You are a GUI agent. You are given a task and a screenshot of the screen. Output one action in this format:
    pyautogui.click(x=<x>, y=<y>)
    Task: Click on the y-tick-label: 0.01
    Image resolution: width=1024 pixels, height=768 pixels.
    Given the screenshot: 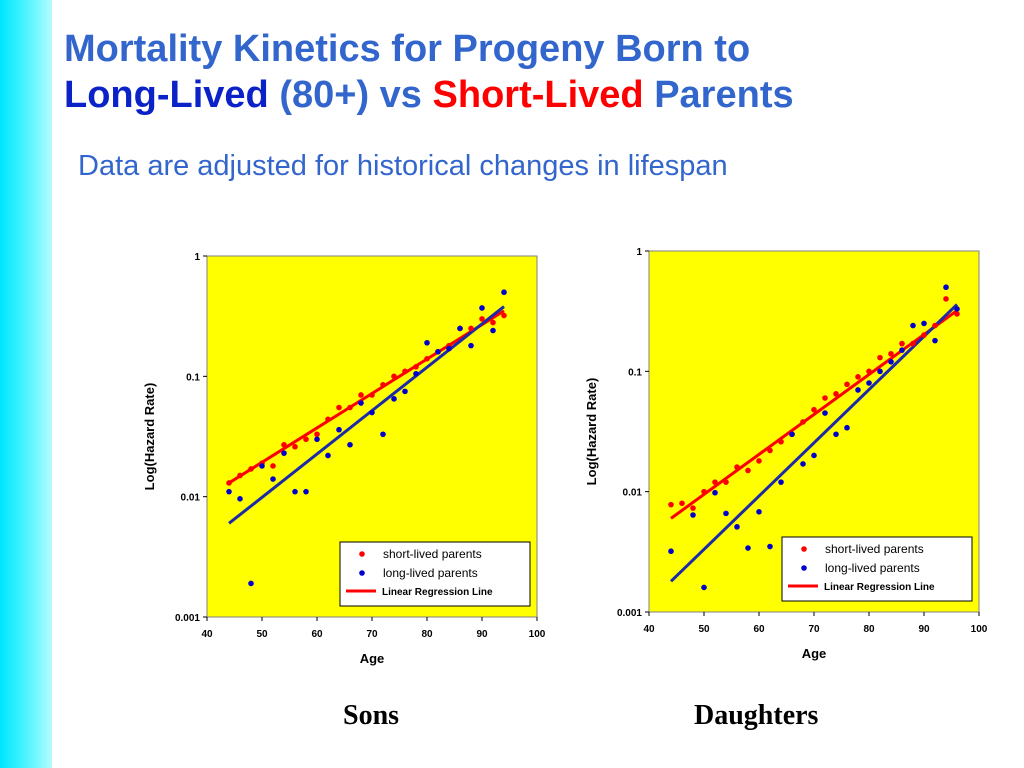 What is the action you would take?
    pyautogui.click(x=633, y=493)
    